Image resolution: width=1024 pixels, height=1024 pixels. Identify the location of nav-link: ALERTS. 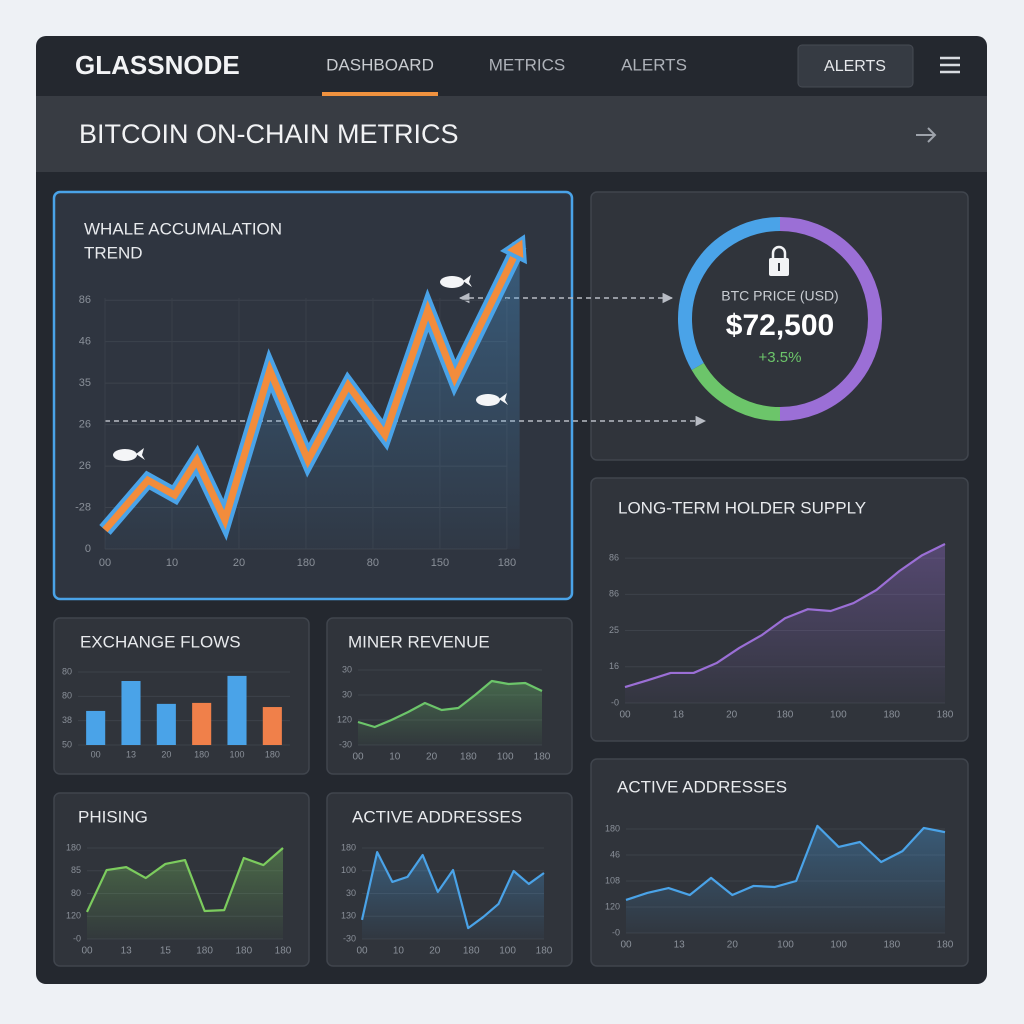
(654, 64).